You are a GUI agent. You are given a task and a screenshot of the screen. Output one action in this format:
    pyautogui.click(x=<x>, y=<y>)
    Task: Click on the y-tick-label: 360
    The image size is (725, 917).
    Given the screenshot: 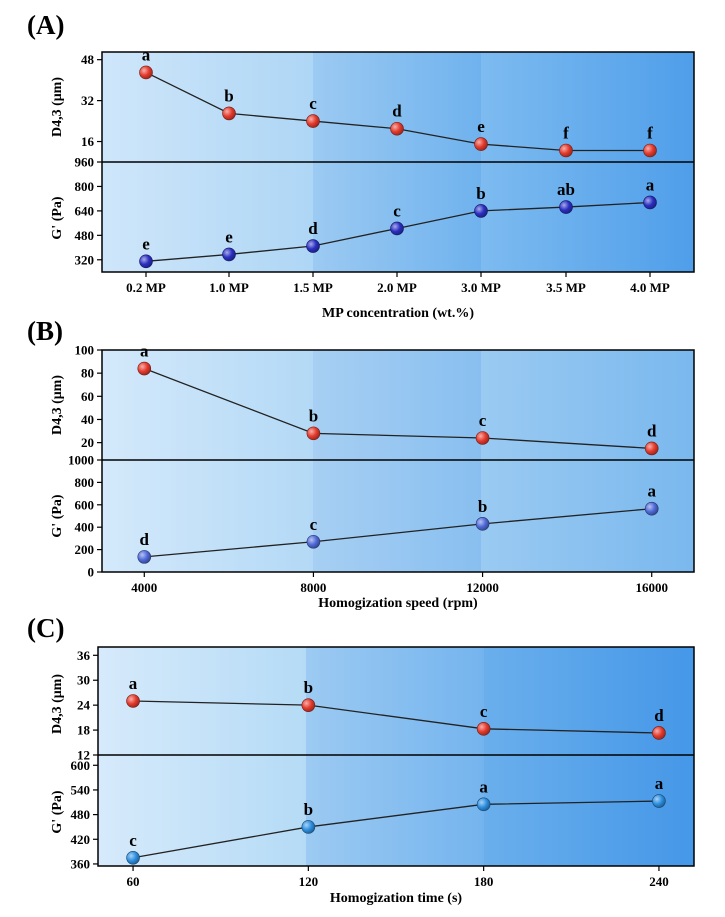 What is the action you would take?
    pyautogui.click(x=81, y=863)
    